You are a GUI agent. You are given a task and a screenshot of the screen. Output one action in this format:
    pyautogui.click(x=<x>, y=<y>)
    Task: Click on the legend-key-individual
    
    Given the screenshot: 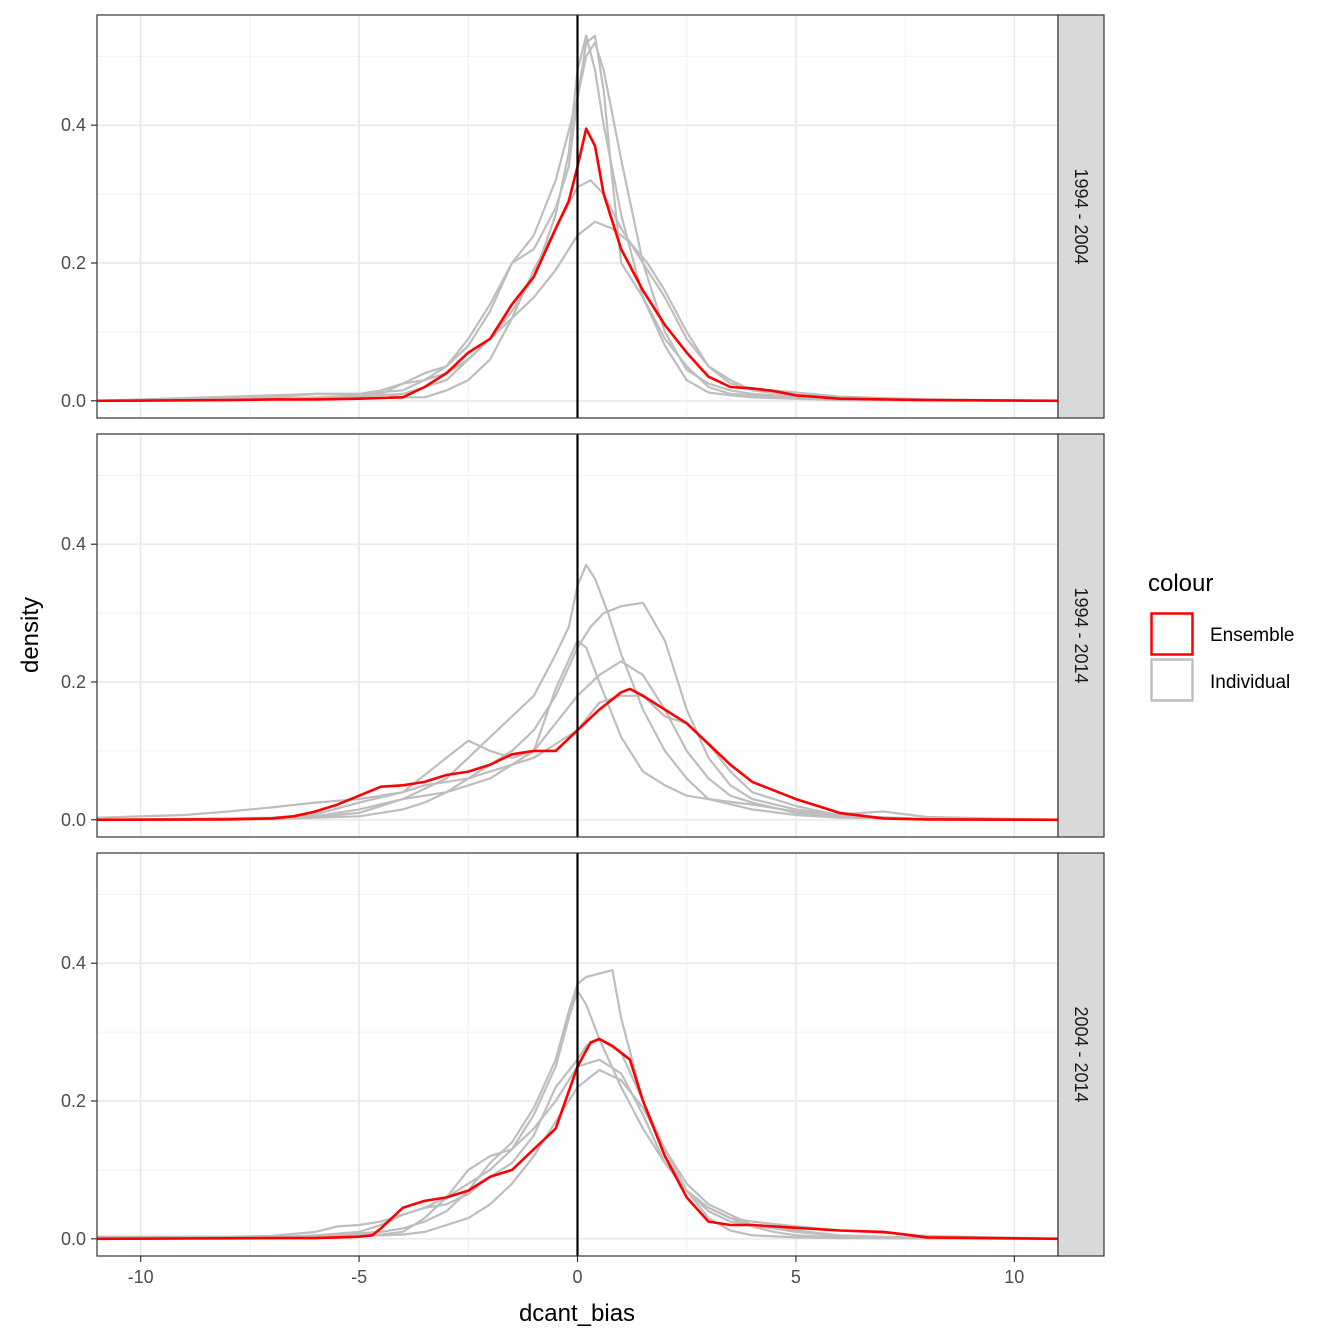 What is the action you would take?
    pyautogui.click(x=1172, y=680)
    